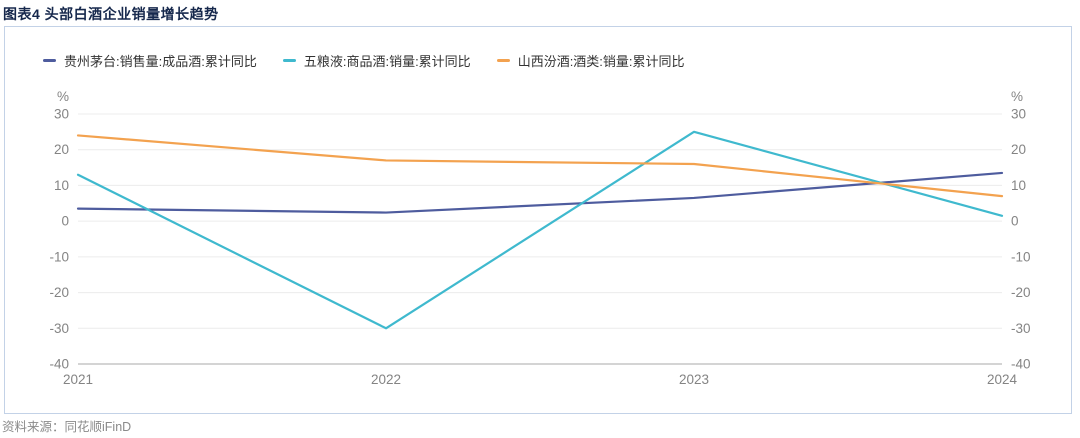  I want to click on x-tick: 2021, so click(78, 379).